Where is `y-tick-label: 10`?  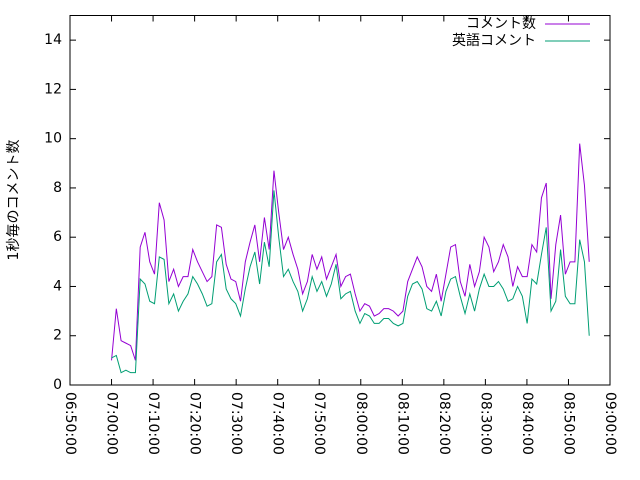
y-tick-label: 10 is located at coordinates (53, 139).